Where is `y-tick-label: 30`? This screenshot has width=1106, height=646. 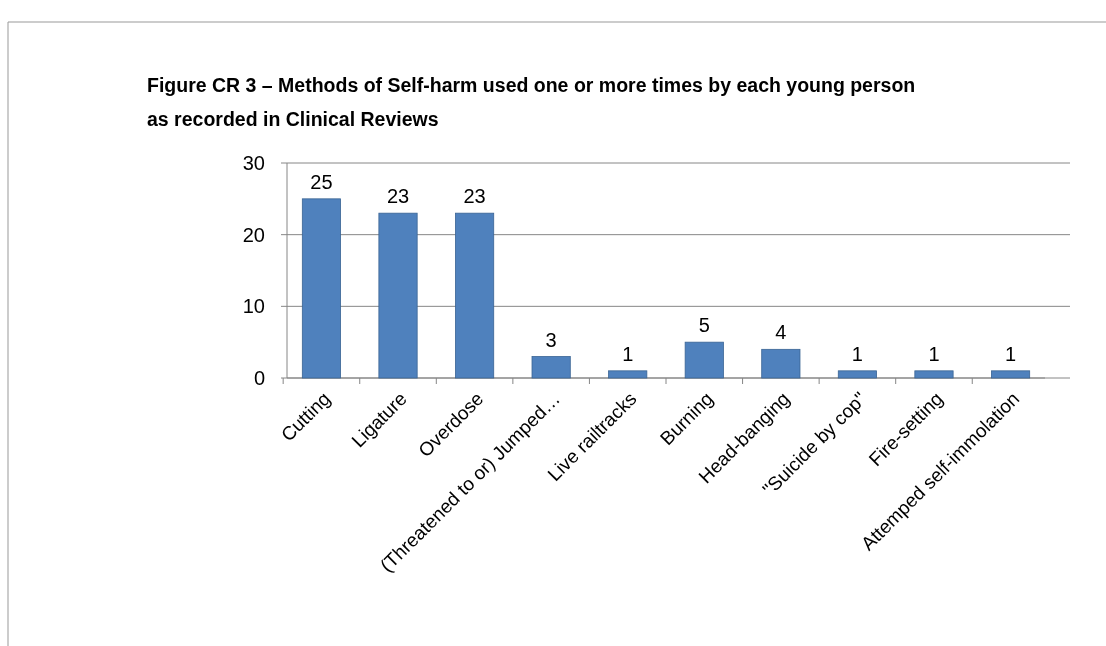
y-tick-label: 30 is located at coordinates (253, 163).